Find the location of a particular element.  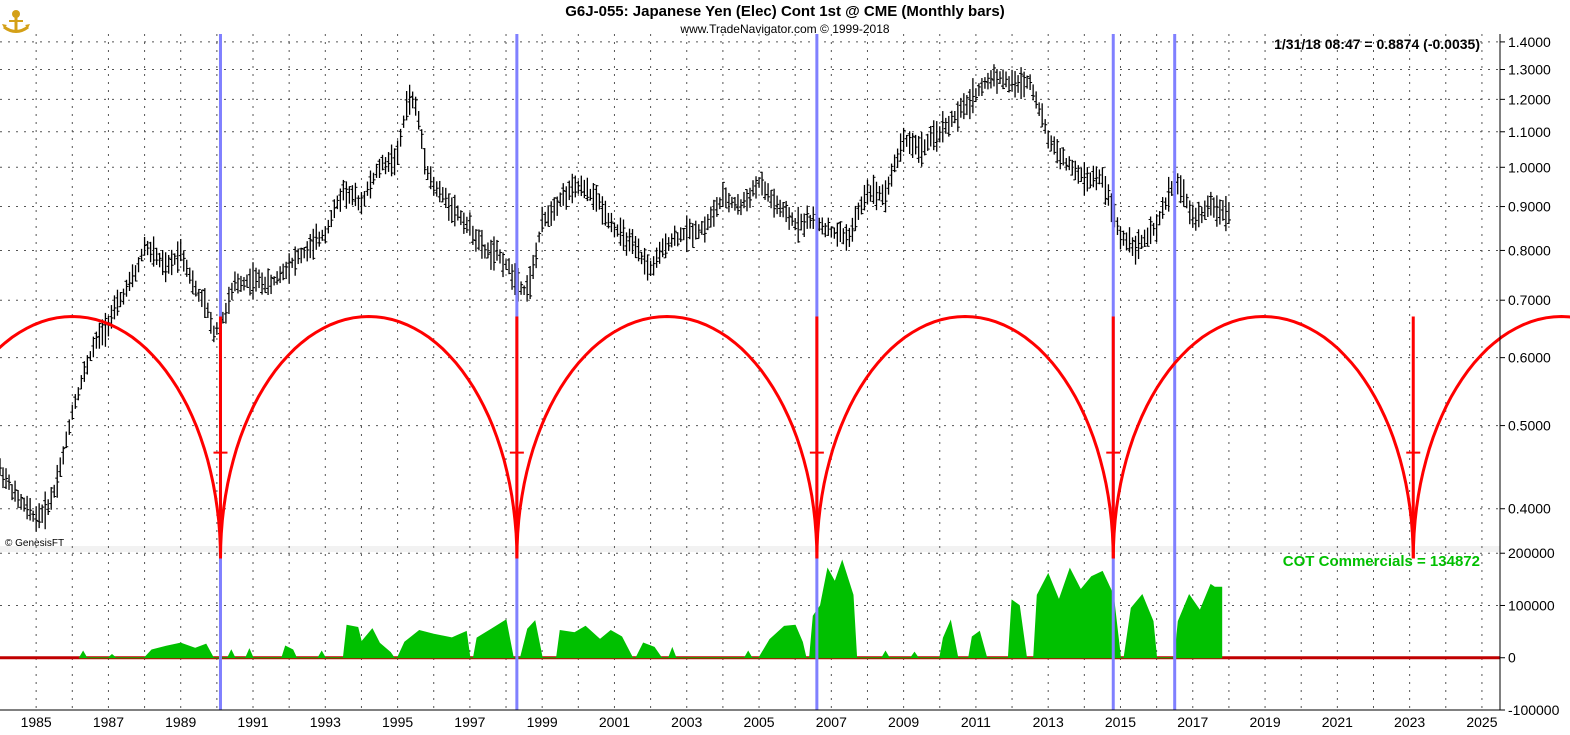

x-tick-label: 1989 is located at coordinates (180, 722).